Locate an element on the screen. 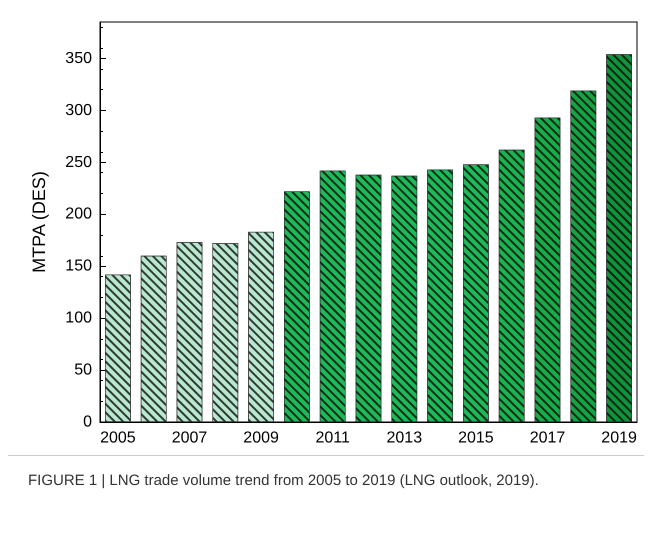  y-tick-label: 300 is located at coordinates (78, 110).